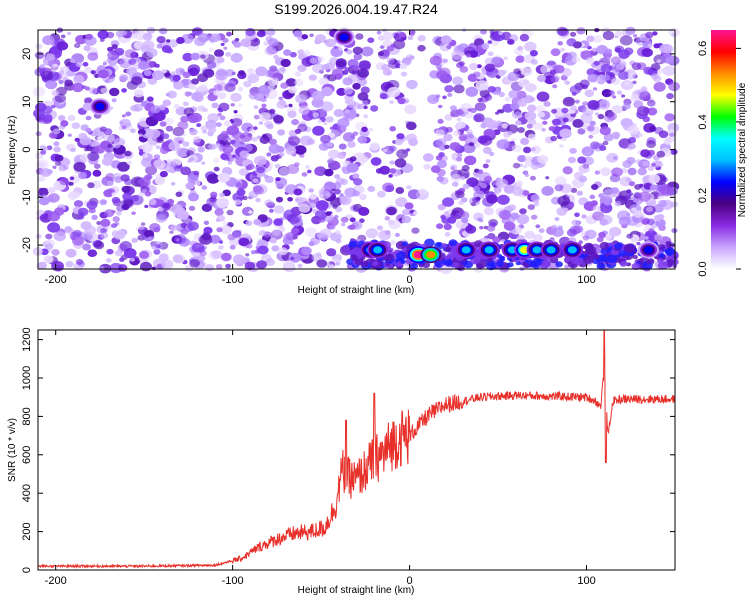 Image resolution: width=750 pixels, height=600 pixels. Describe the element at coordinates (12, 450) in the screenshot. I see `snr-y-axis-label: SNR (10 * v/v)` at that location.